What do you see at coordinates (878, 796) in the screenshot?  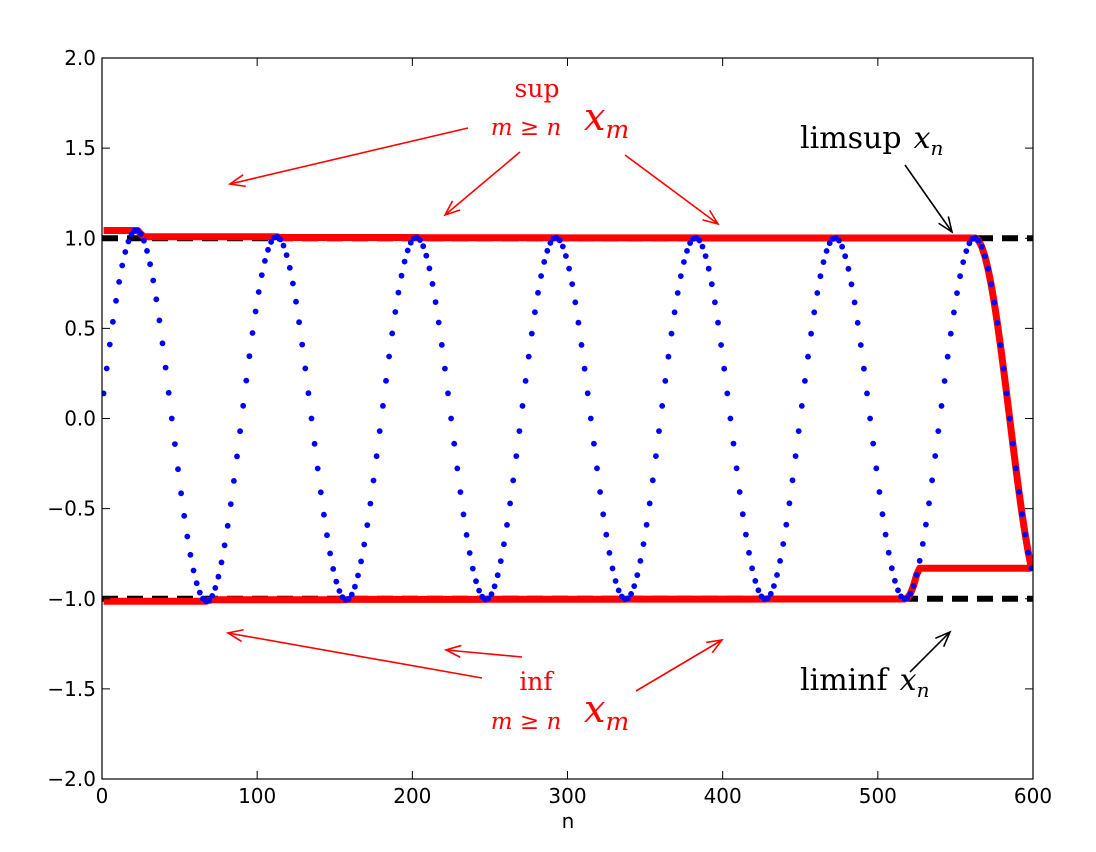 I see `x-tick-label: 500` at bounding box center [878, 796].